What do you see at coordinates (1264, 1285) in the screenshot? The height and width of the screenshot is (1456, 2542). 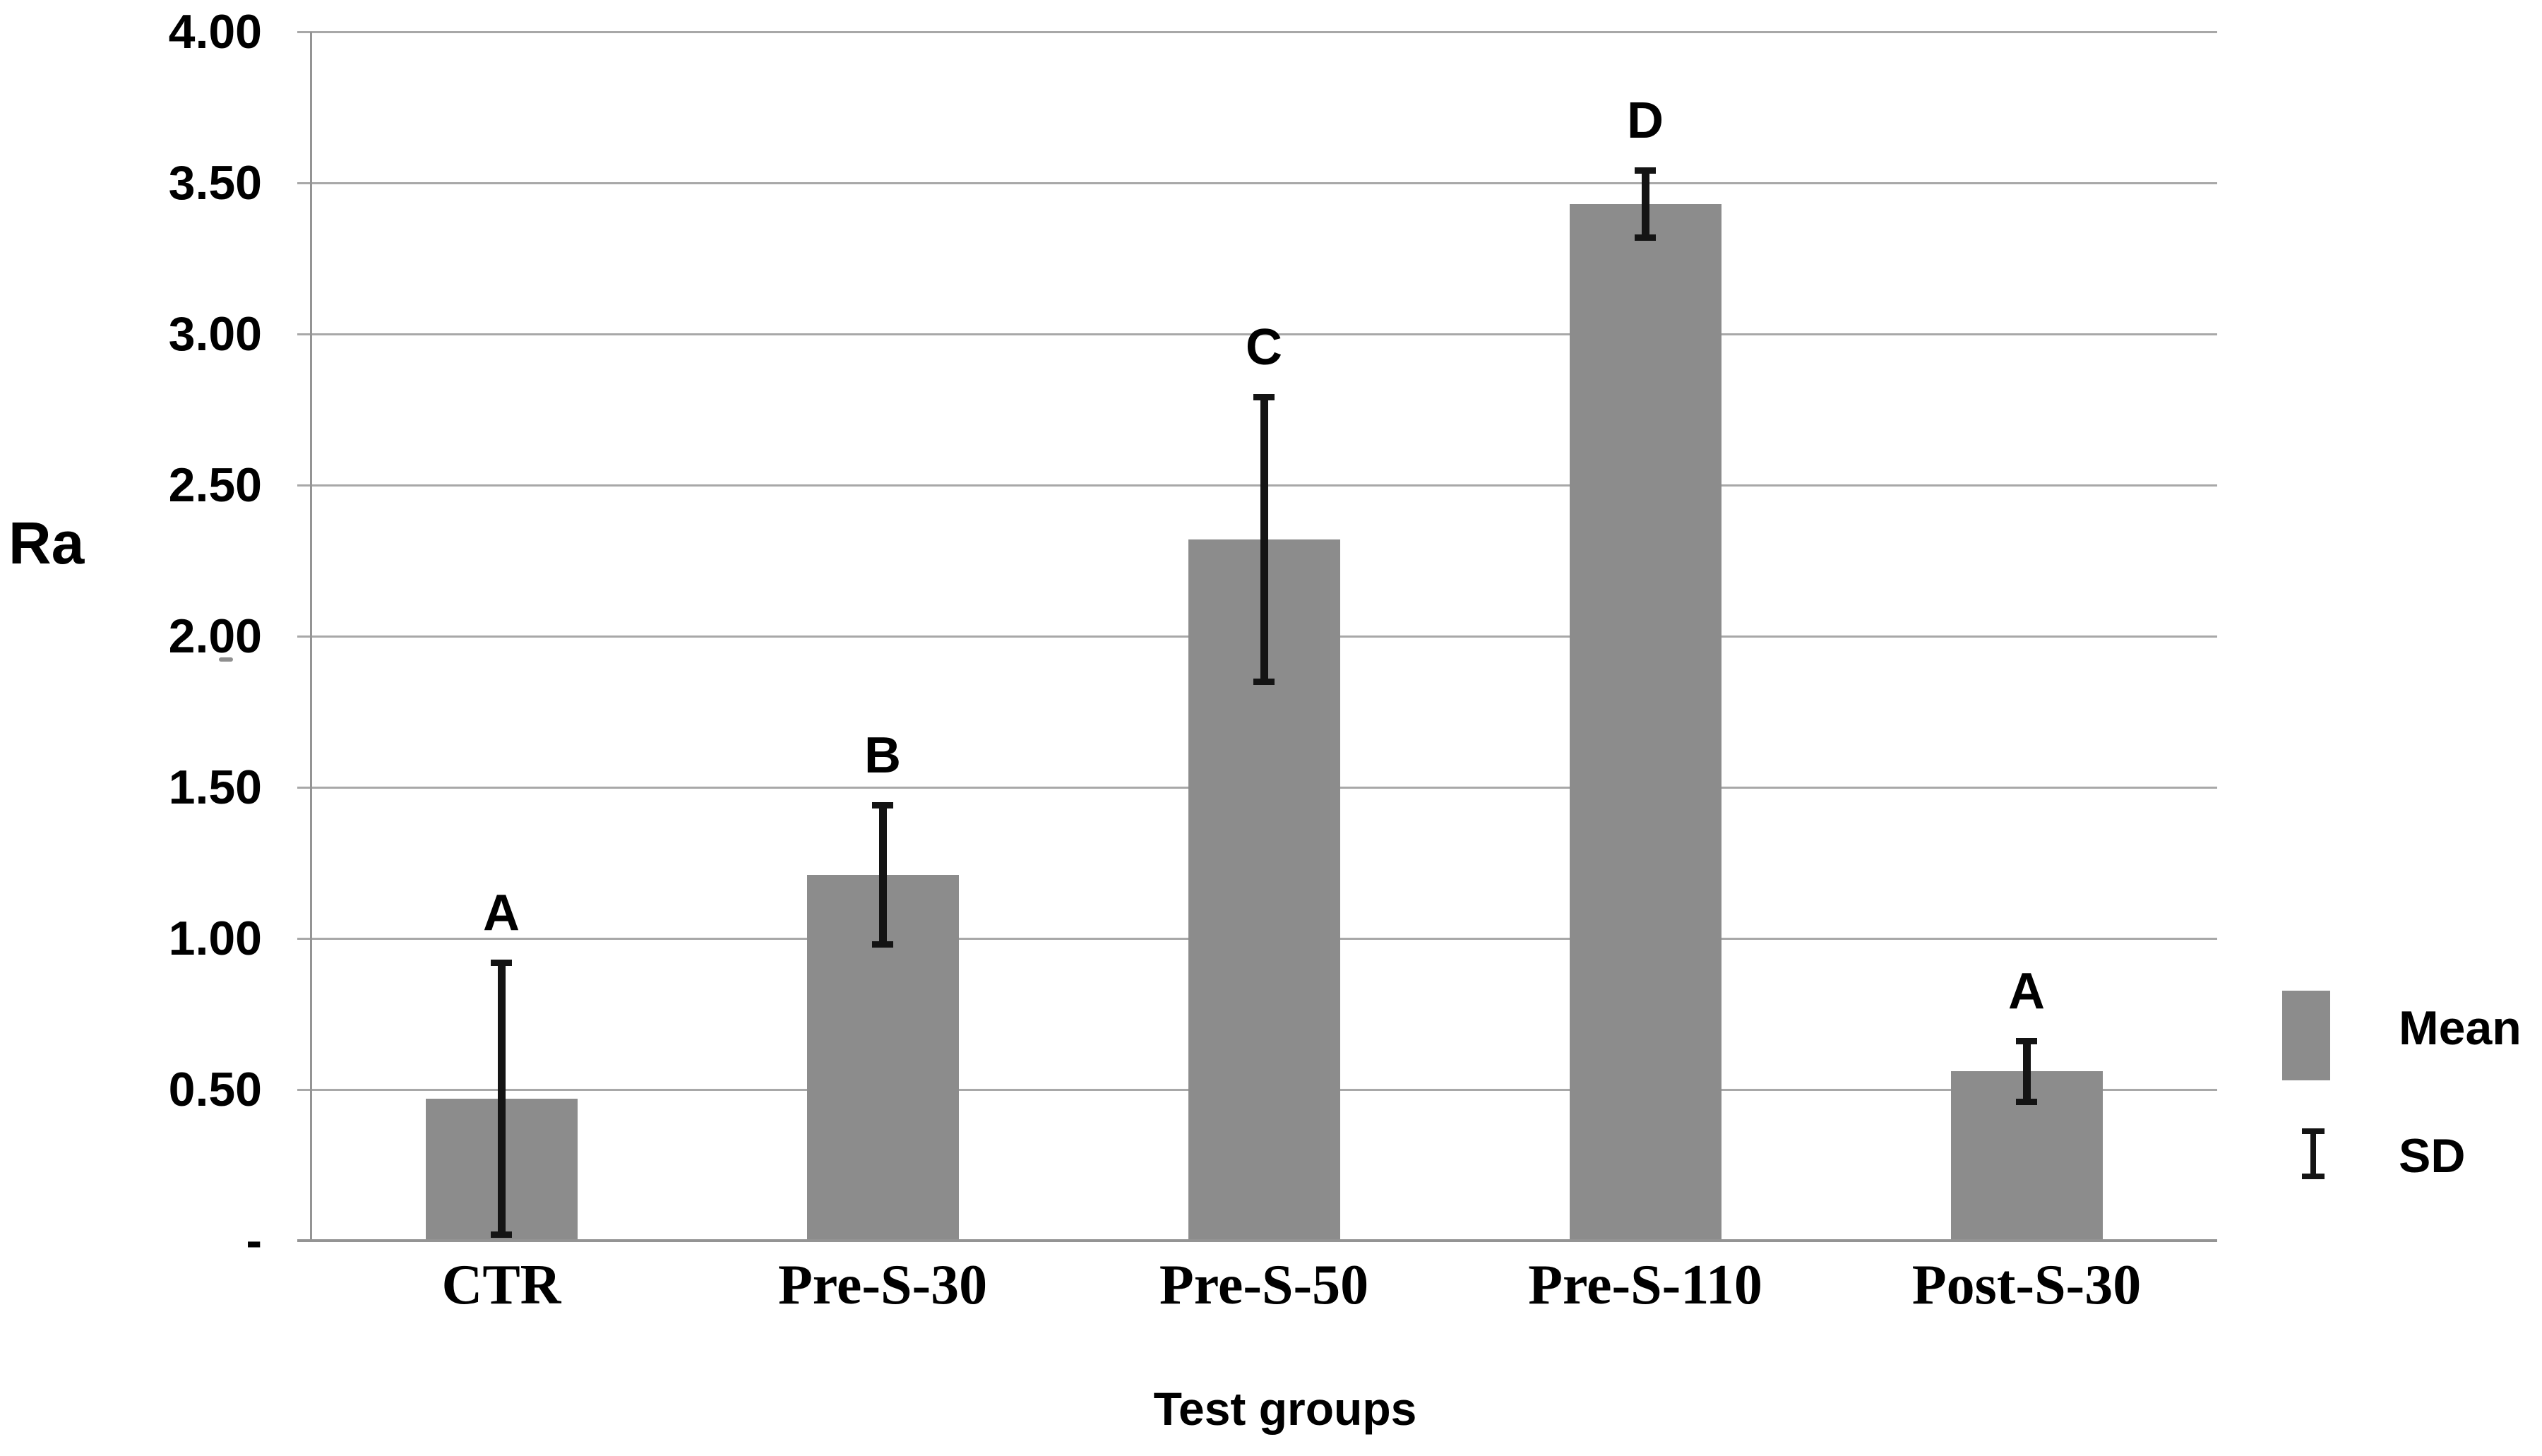 I see `x-category-label: Pre-S-50` at bounding box center [1264, 1285].